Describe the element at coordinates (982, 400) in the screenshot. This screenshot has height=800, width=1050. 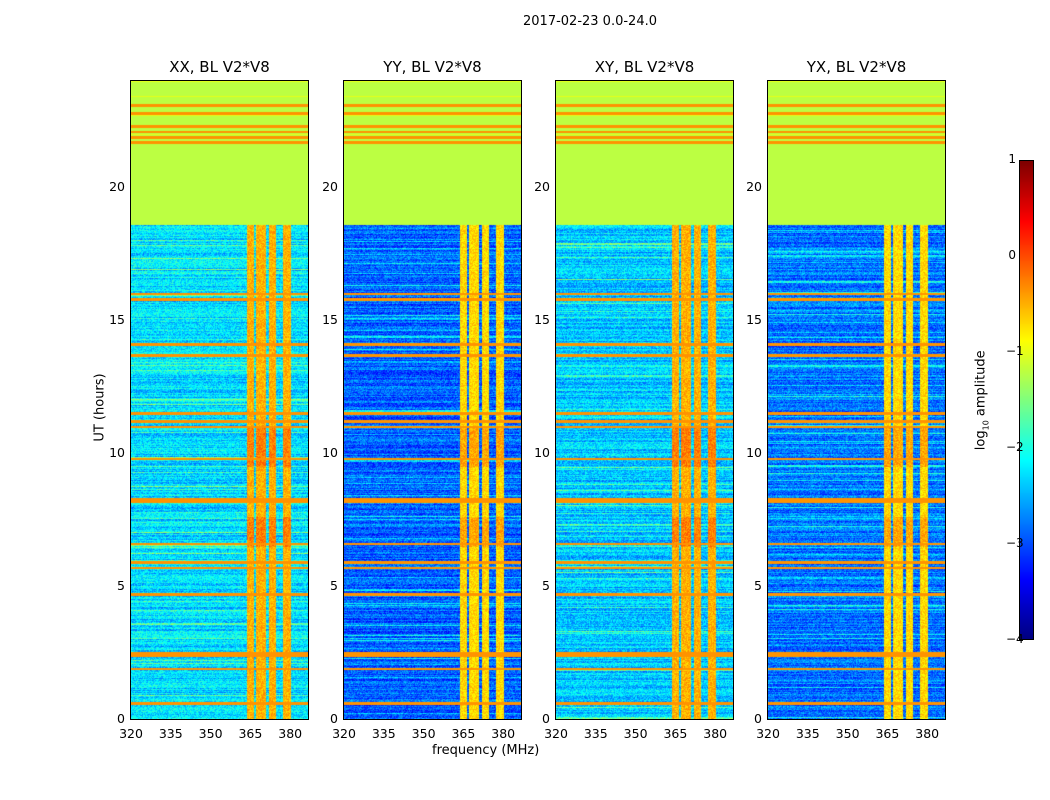
I see `colorbar-label: log10 amplitude` at that location.